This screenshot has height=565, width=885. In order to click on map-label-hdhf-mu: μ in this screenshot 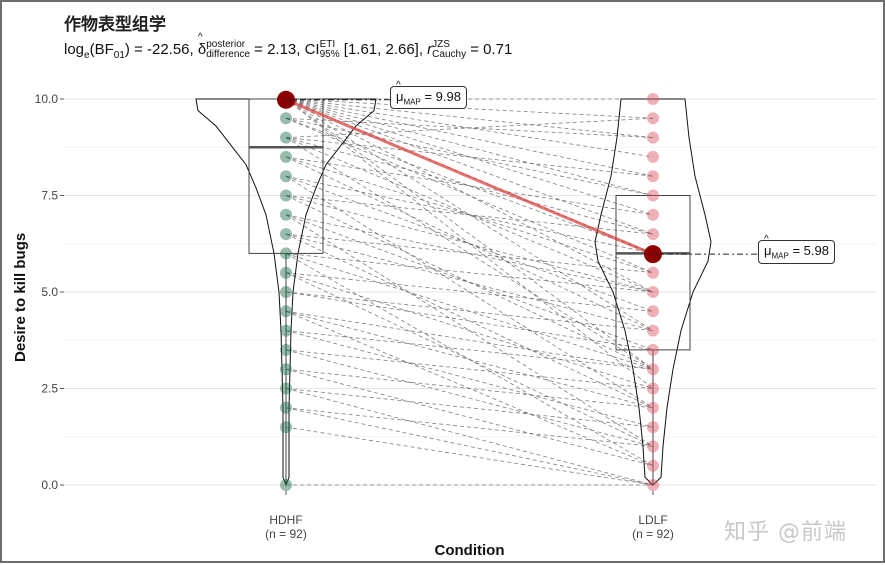, I will do `click(400, 92)`.